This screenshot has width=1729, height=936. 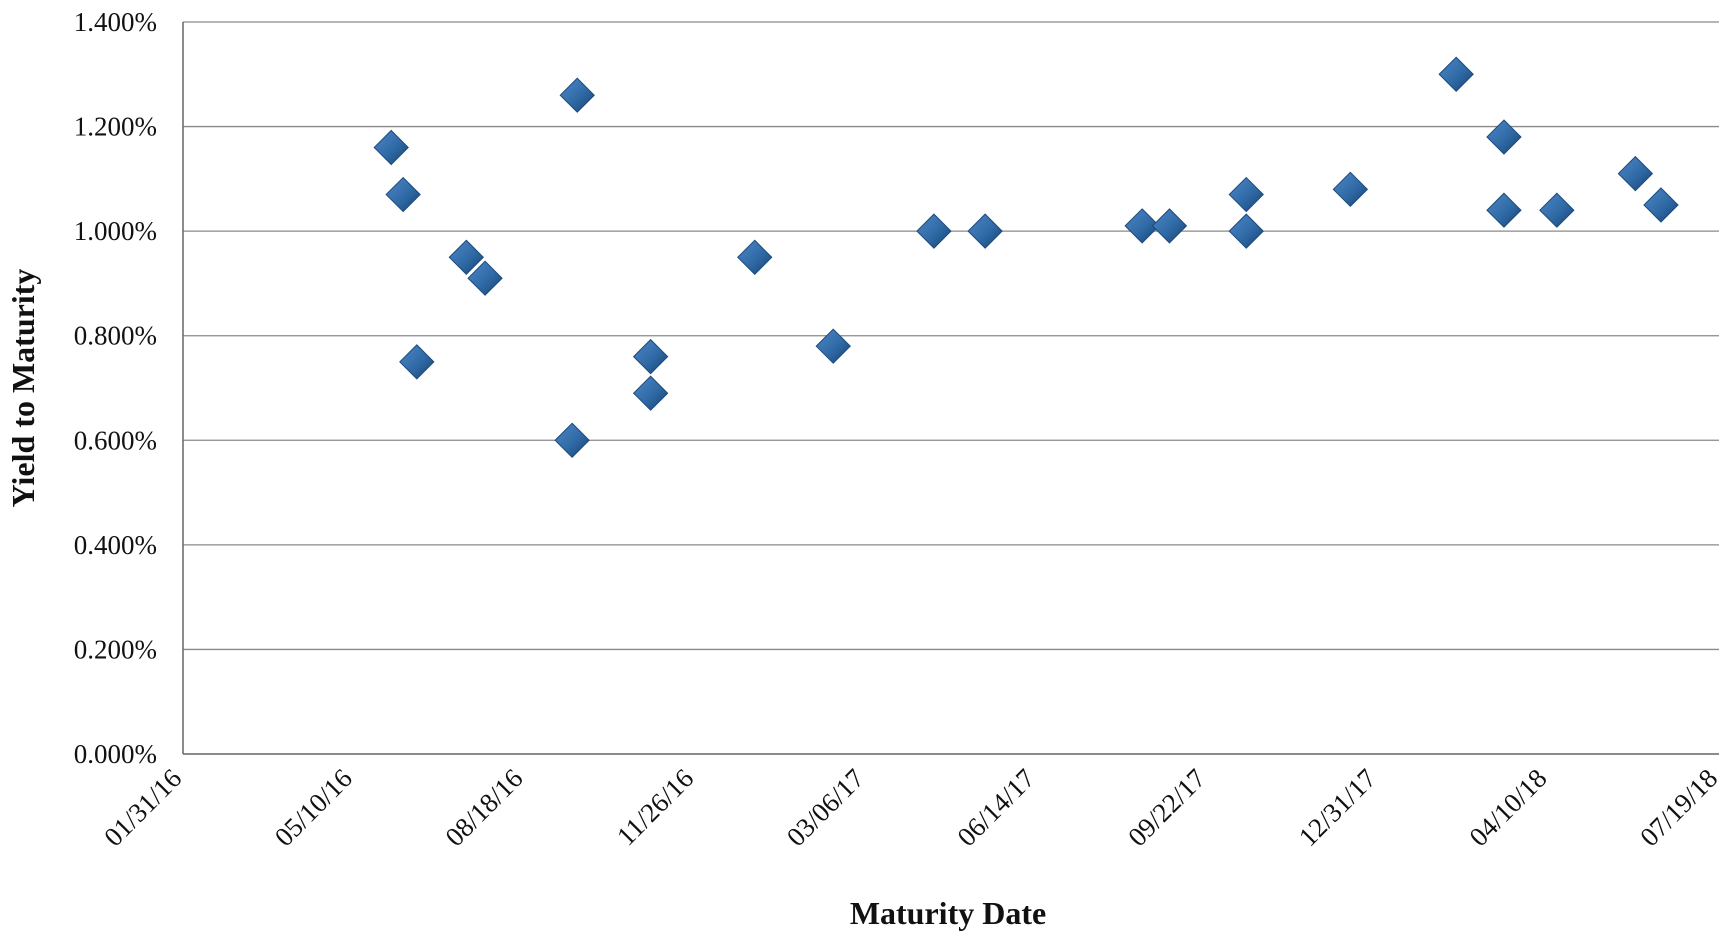 I want to click on y-tick-label: 0.000%, so click(x=115, y=754).